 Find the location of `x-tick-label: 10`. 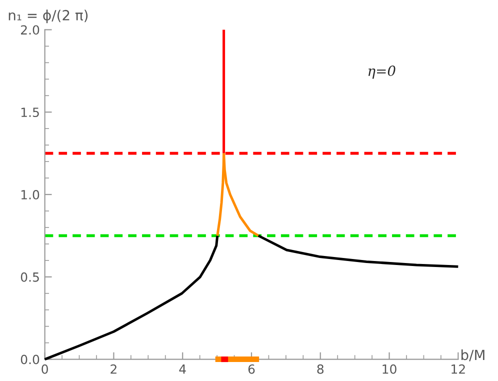

x-tick-label: 10 is located at coordinates (389, 369).